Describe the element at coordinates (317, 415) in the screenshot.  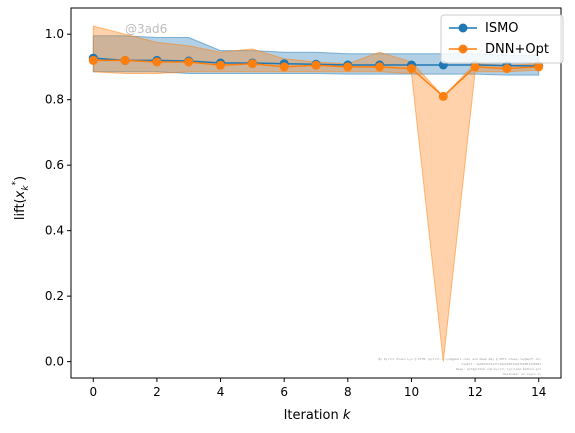
I see `x-axis-label: Iteration k` at that location.